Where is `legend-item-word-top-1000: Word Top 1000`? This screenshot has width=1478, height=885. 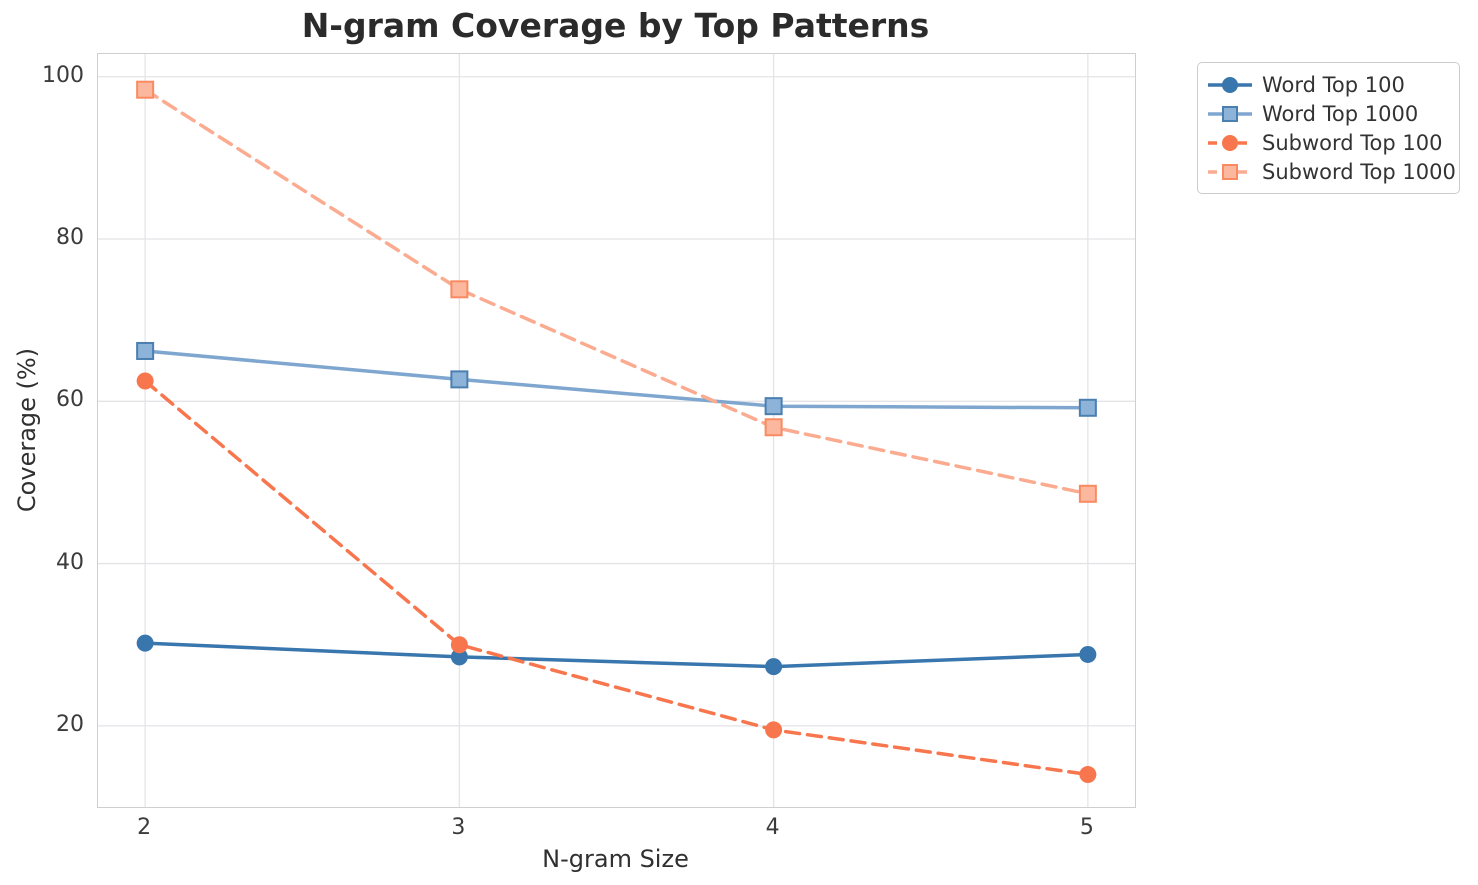 legend-item-word-top-1000: Word Top 1000 is located at coordinates (1333, 113).